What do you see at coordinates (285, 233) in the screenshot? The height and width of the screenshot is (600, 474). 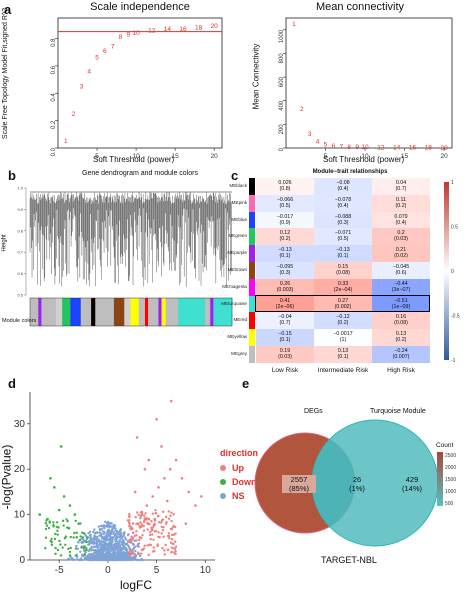 I see `heatmap-cell-correlation: 0.12` at bounding box center [285, 233].